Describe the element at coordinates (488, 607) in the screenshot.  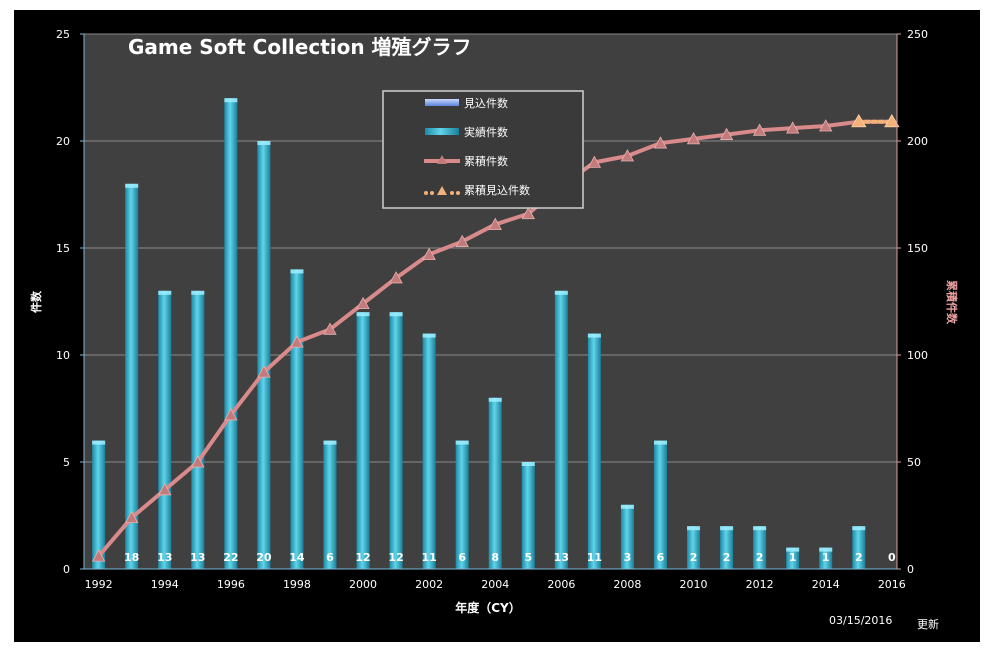
I see `x-axis-label: 年度（CY）` at that location.